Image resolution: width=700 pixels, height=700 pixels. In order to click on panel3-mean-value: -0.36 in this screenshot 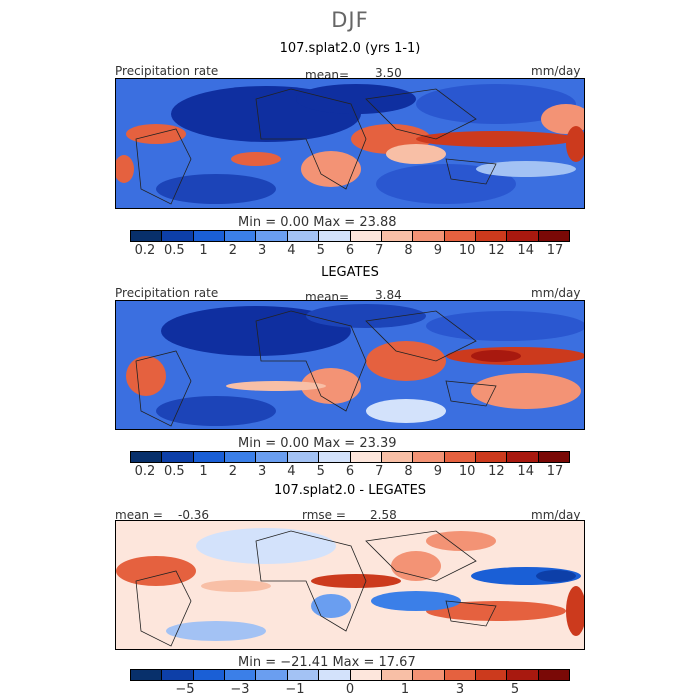, I will do `click(194, 515)`.